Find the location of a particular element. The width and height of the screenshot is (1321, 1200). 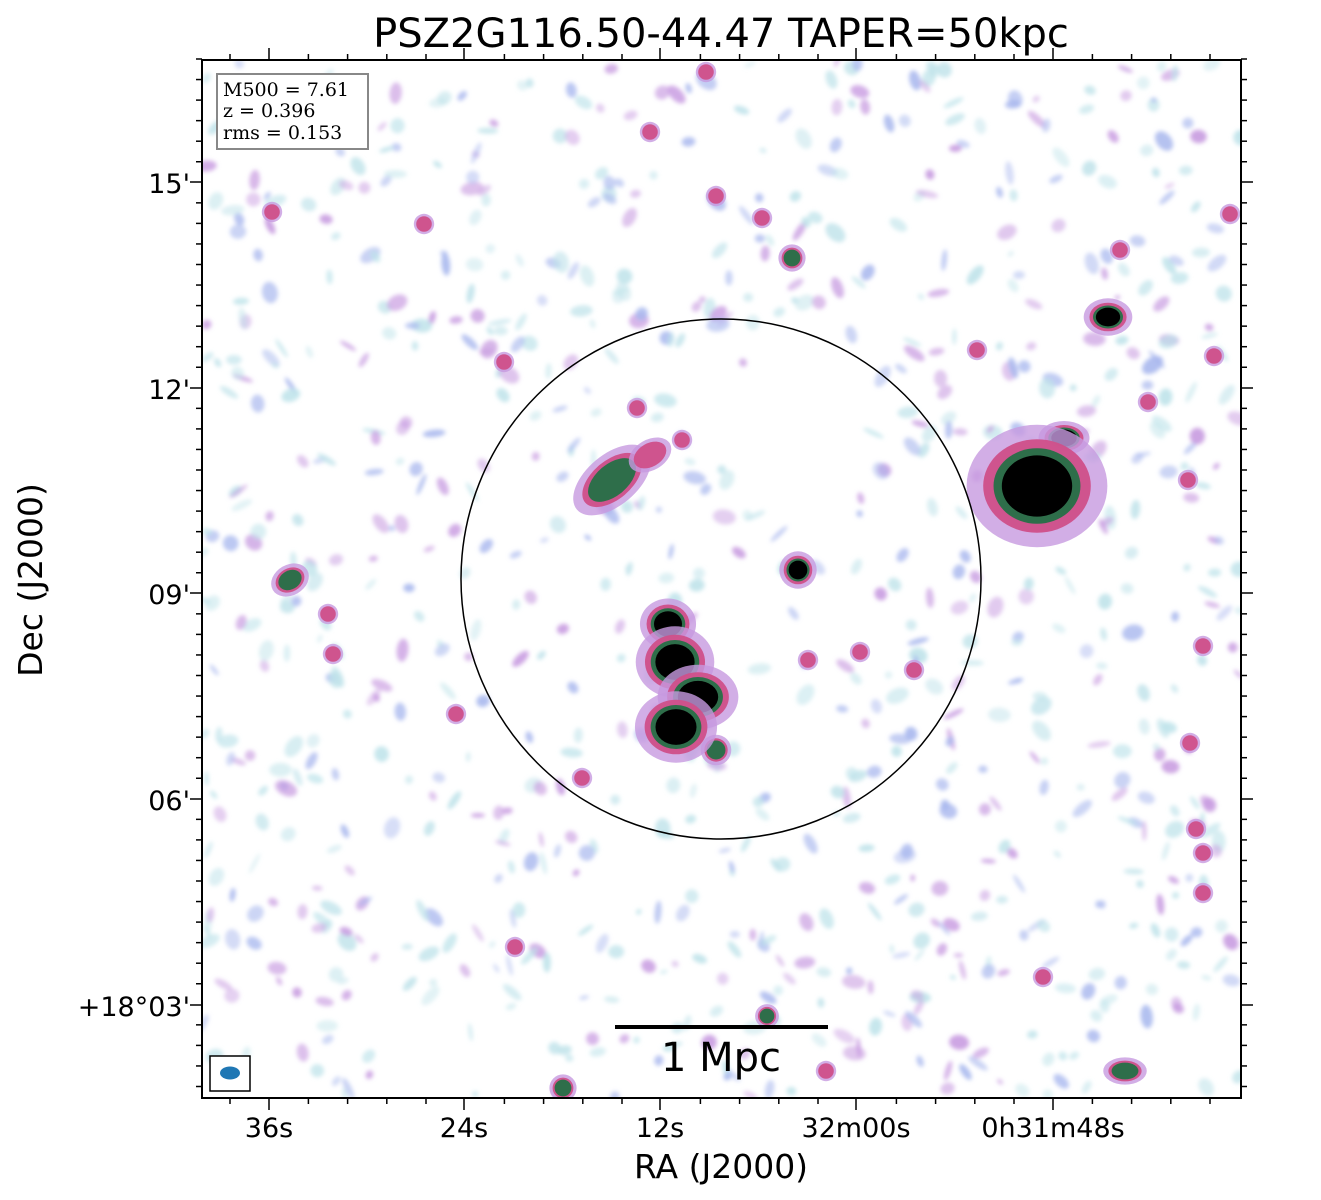

beam-indicator is located at coordinates (230, 1073).